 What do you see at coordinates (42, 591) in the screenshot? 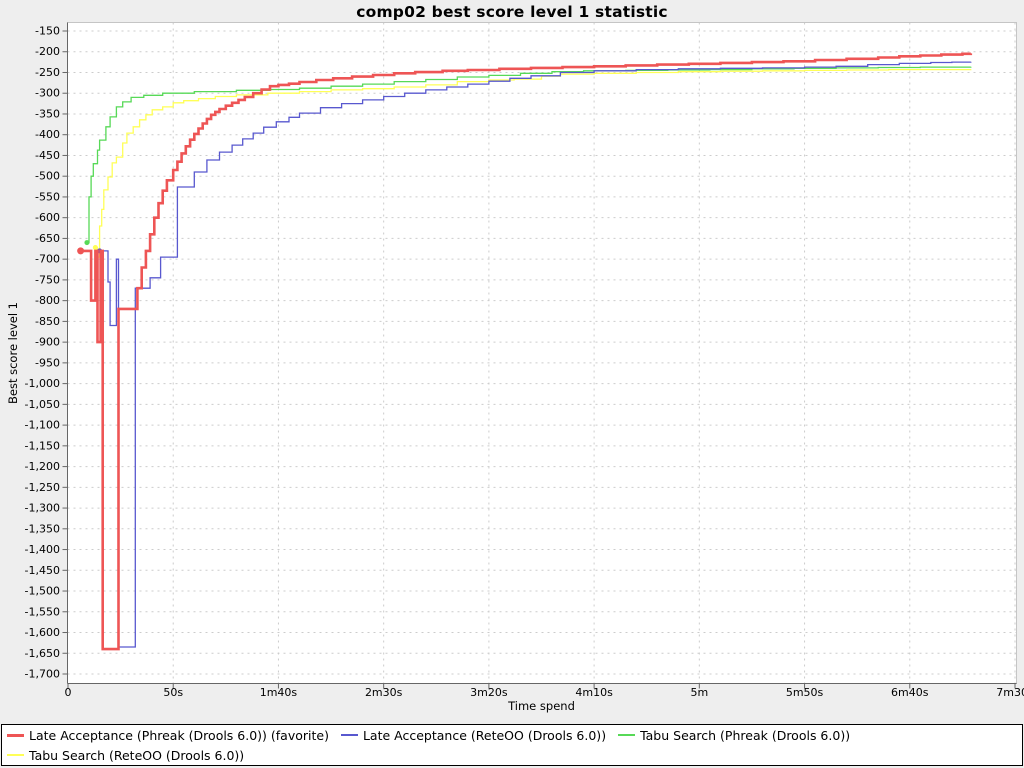
I see `y-tick-label: -1,500` at bounding box center [42, 591].